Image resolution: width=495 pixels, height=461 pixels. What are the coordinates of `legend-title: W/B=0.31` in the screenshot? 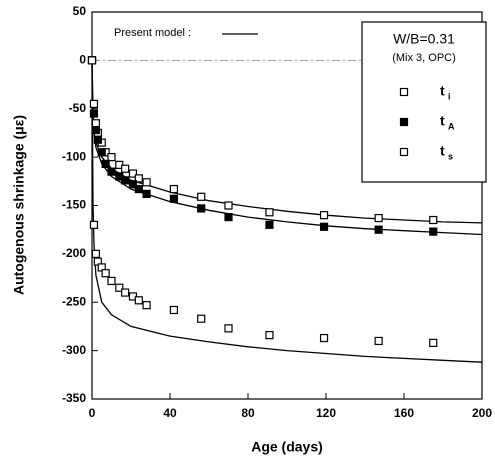 It's located at (424, 39).